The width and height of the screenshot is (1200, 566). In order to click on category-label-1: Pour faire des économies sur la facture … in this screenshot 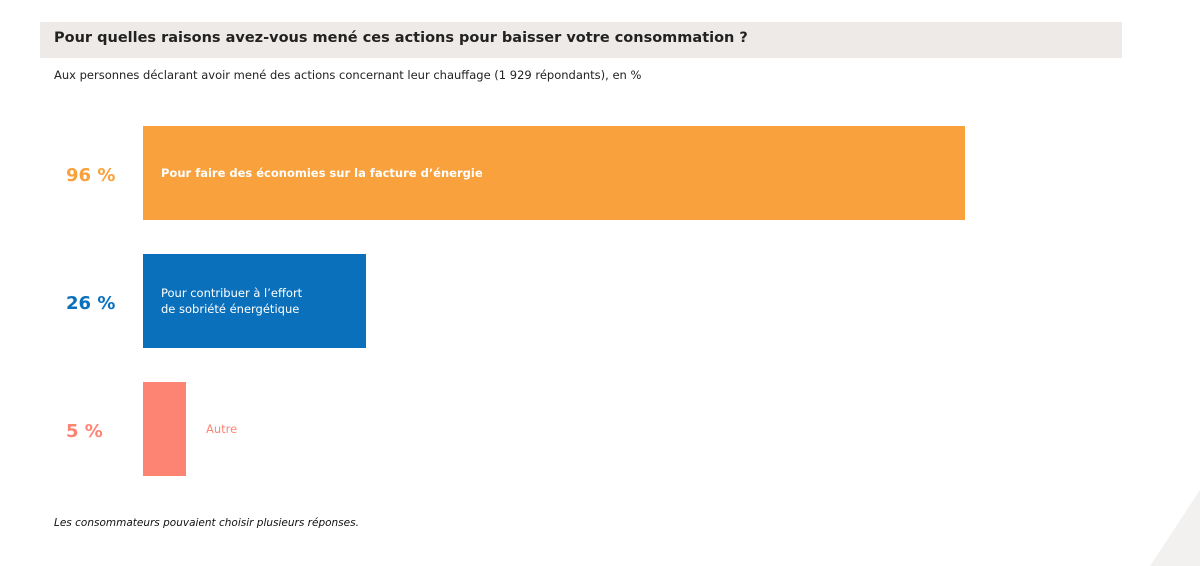, I will do `click(322, 173)`.